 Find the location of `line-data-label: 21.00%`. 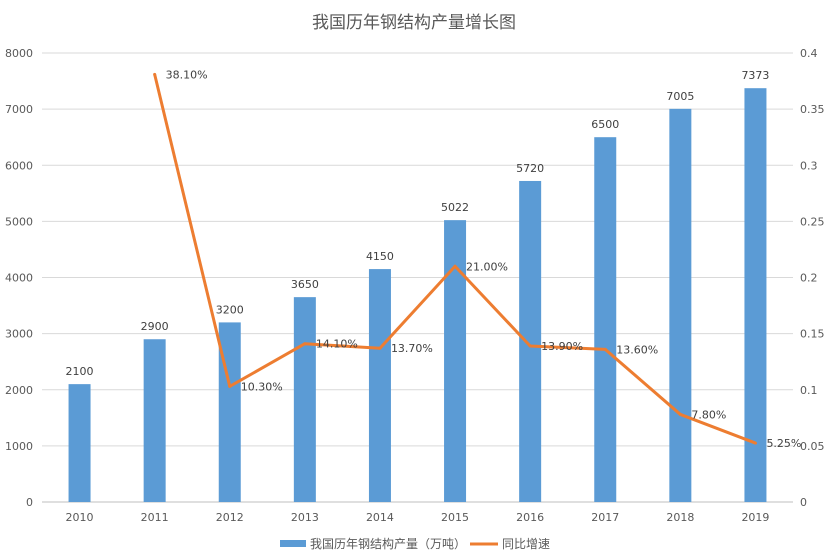

line-data-label: 21.00% is located at coordinates (487, 266).